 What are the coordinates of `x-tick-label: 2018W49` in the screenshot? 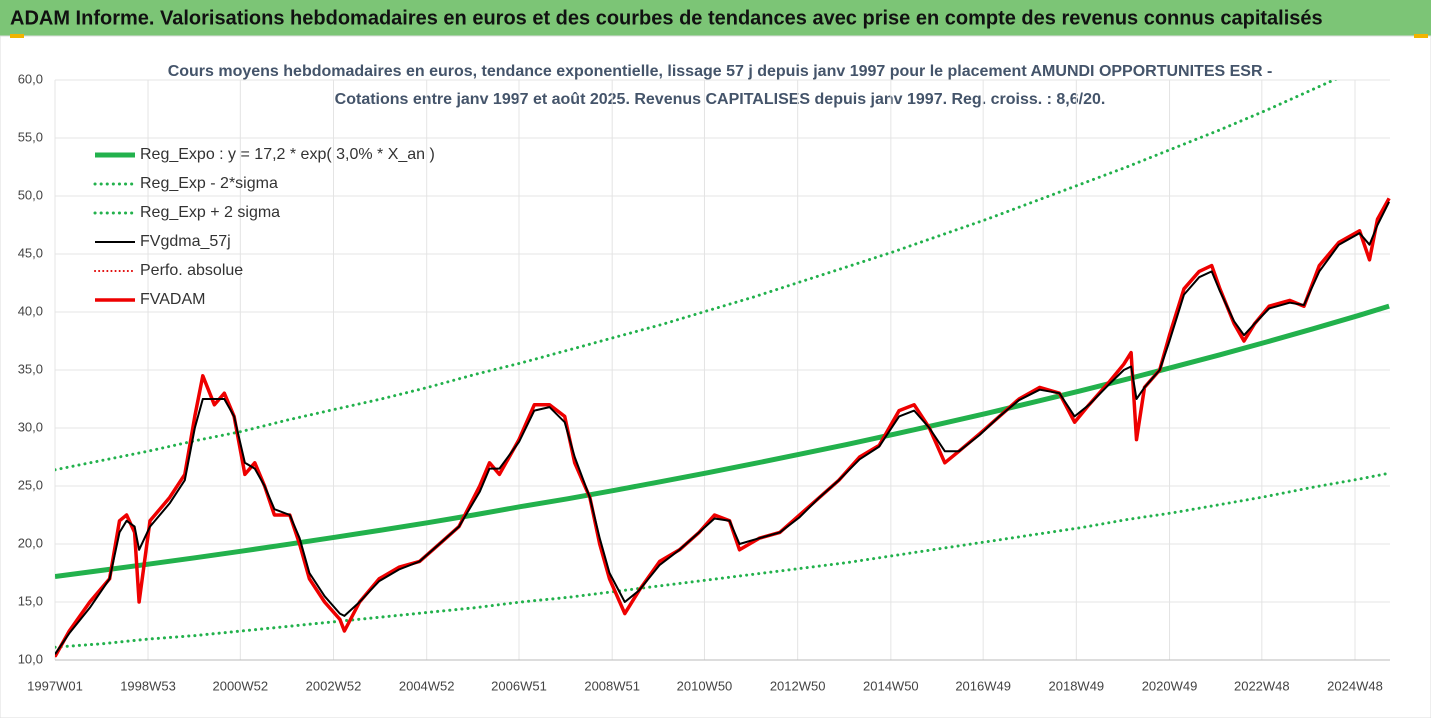 It's located at (1077, 685).